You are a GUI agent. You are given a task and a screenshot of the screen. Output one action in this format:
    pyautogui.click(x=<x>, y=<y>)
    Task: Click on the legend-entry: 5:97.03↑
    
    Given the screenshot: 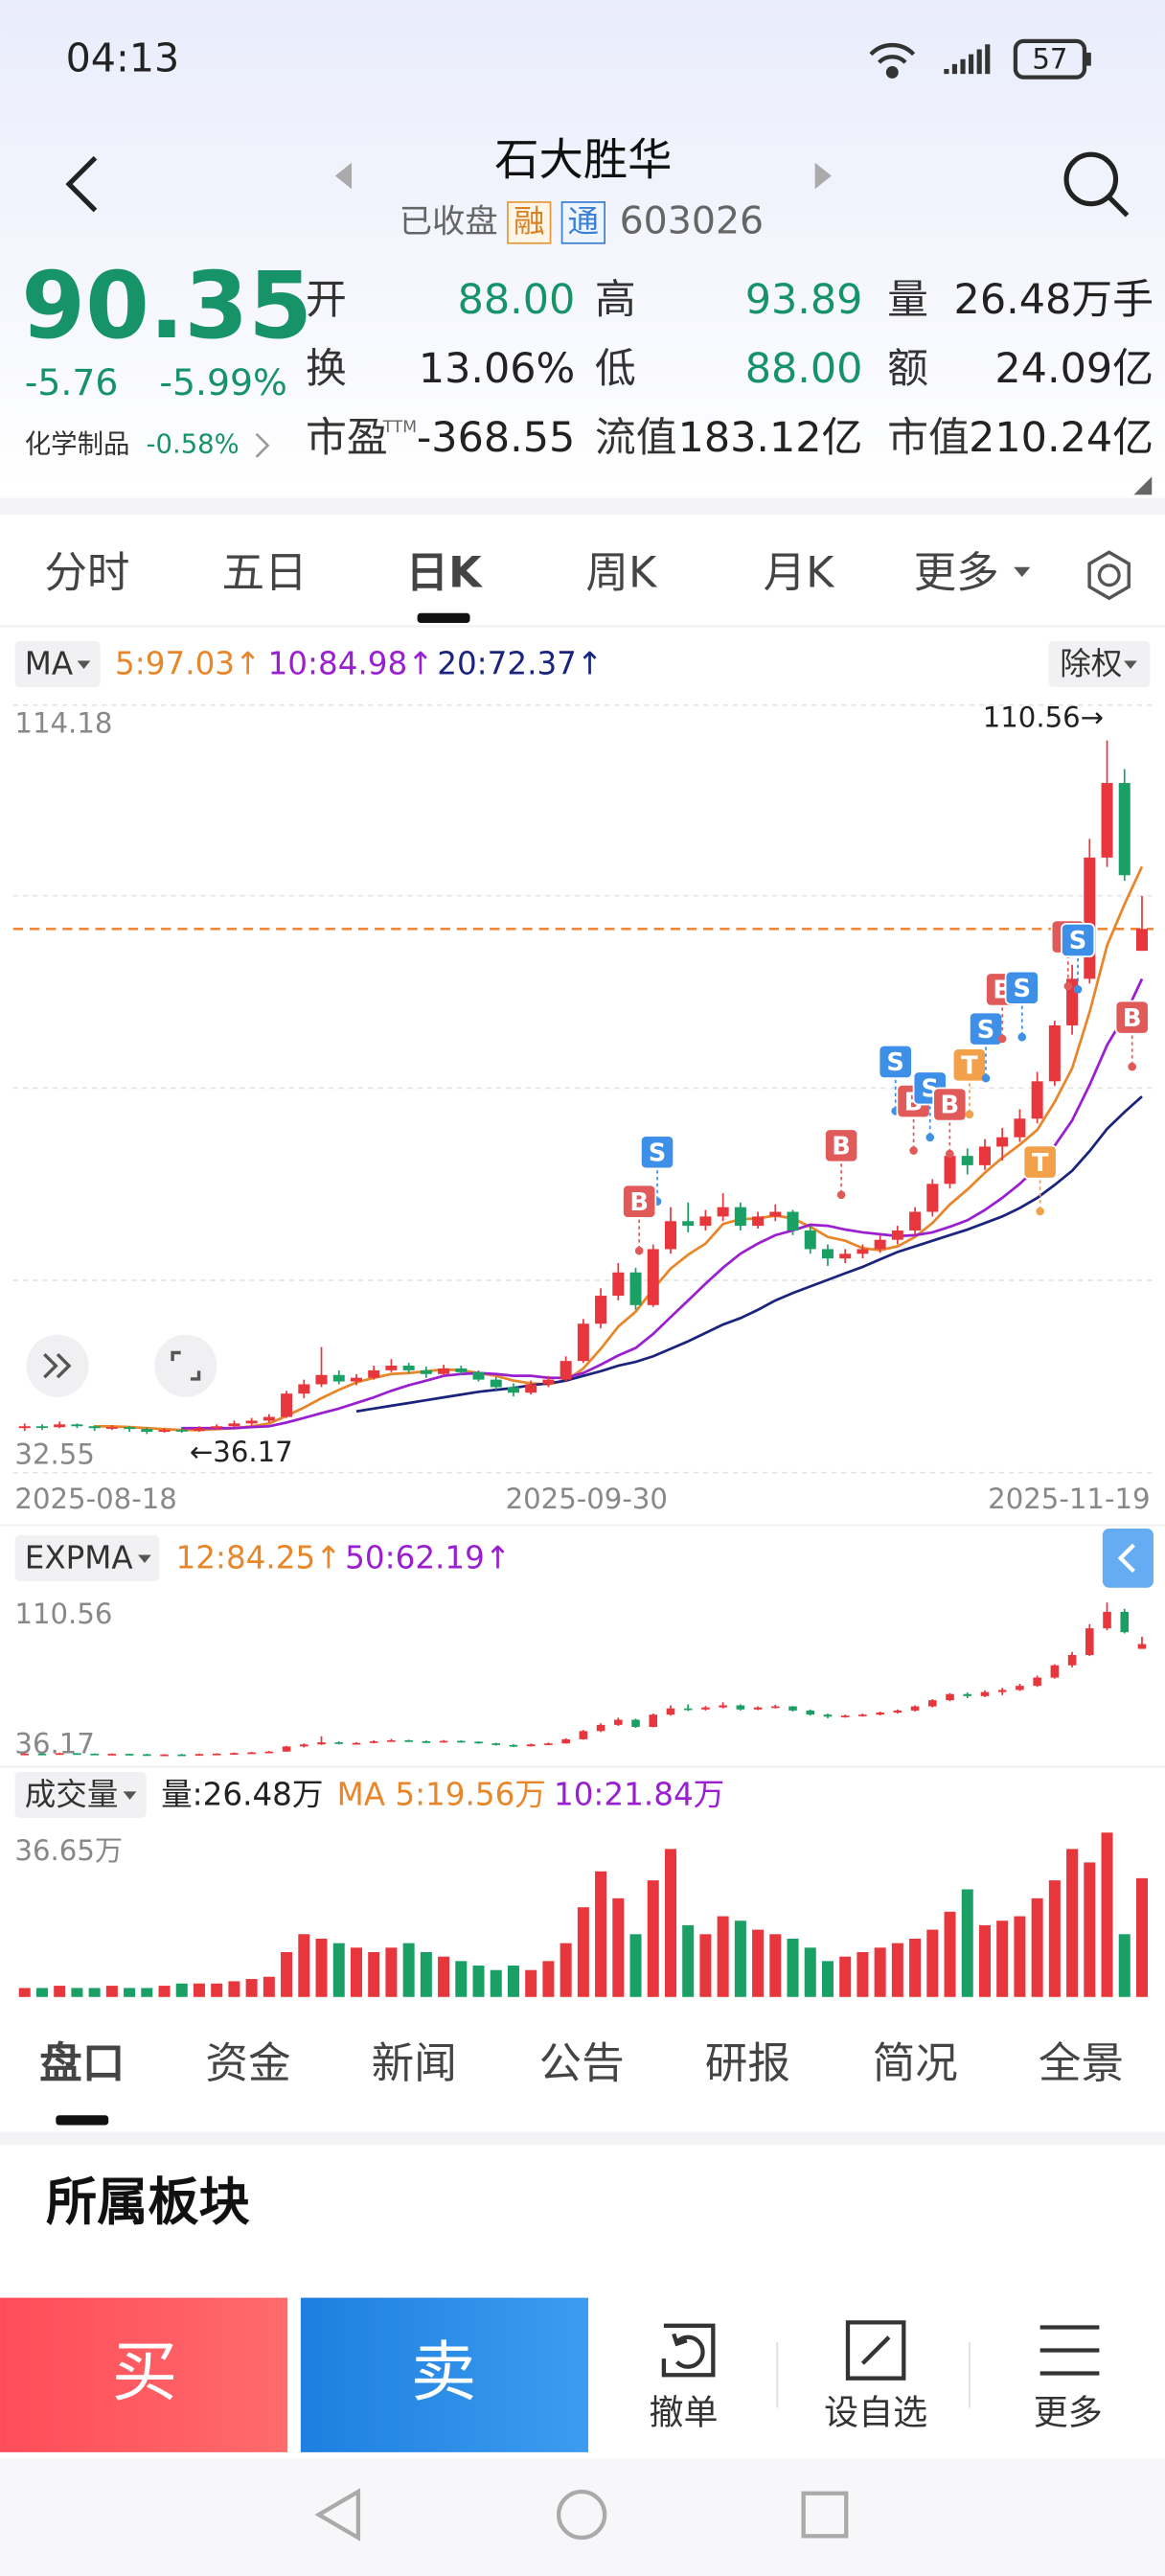 What is the action you would take?
    pyautogui.click(x=188, y=664)
    